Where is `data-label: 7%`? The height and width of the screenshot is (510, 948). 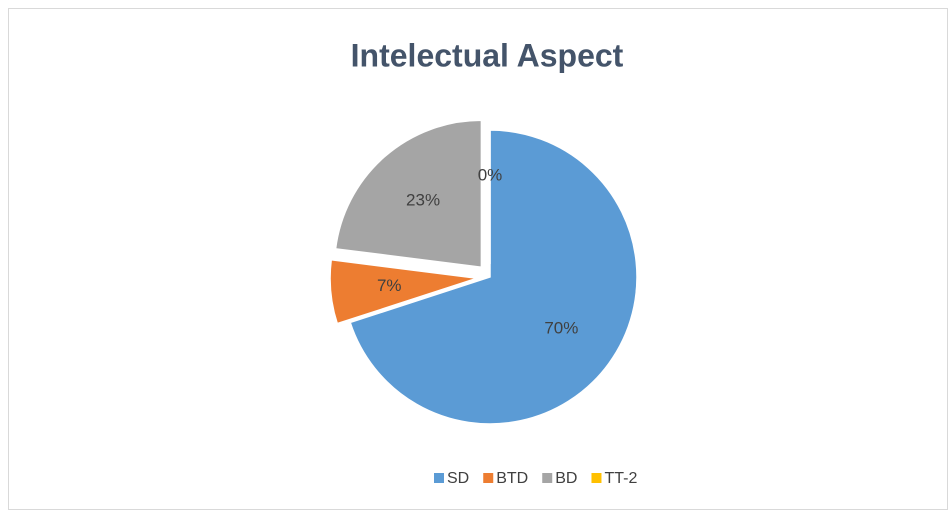
data-label: 7% is located at coordinates (389, 285).